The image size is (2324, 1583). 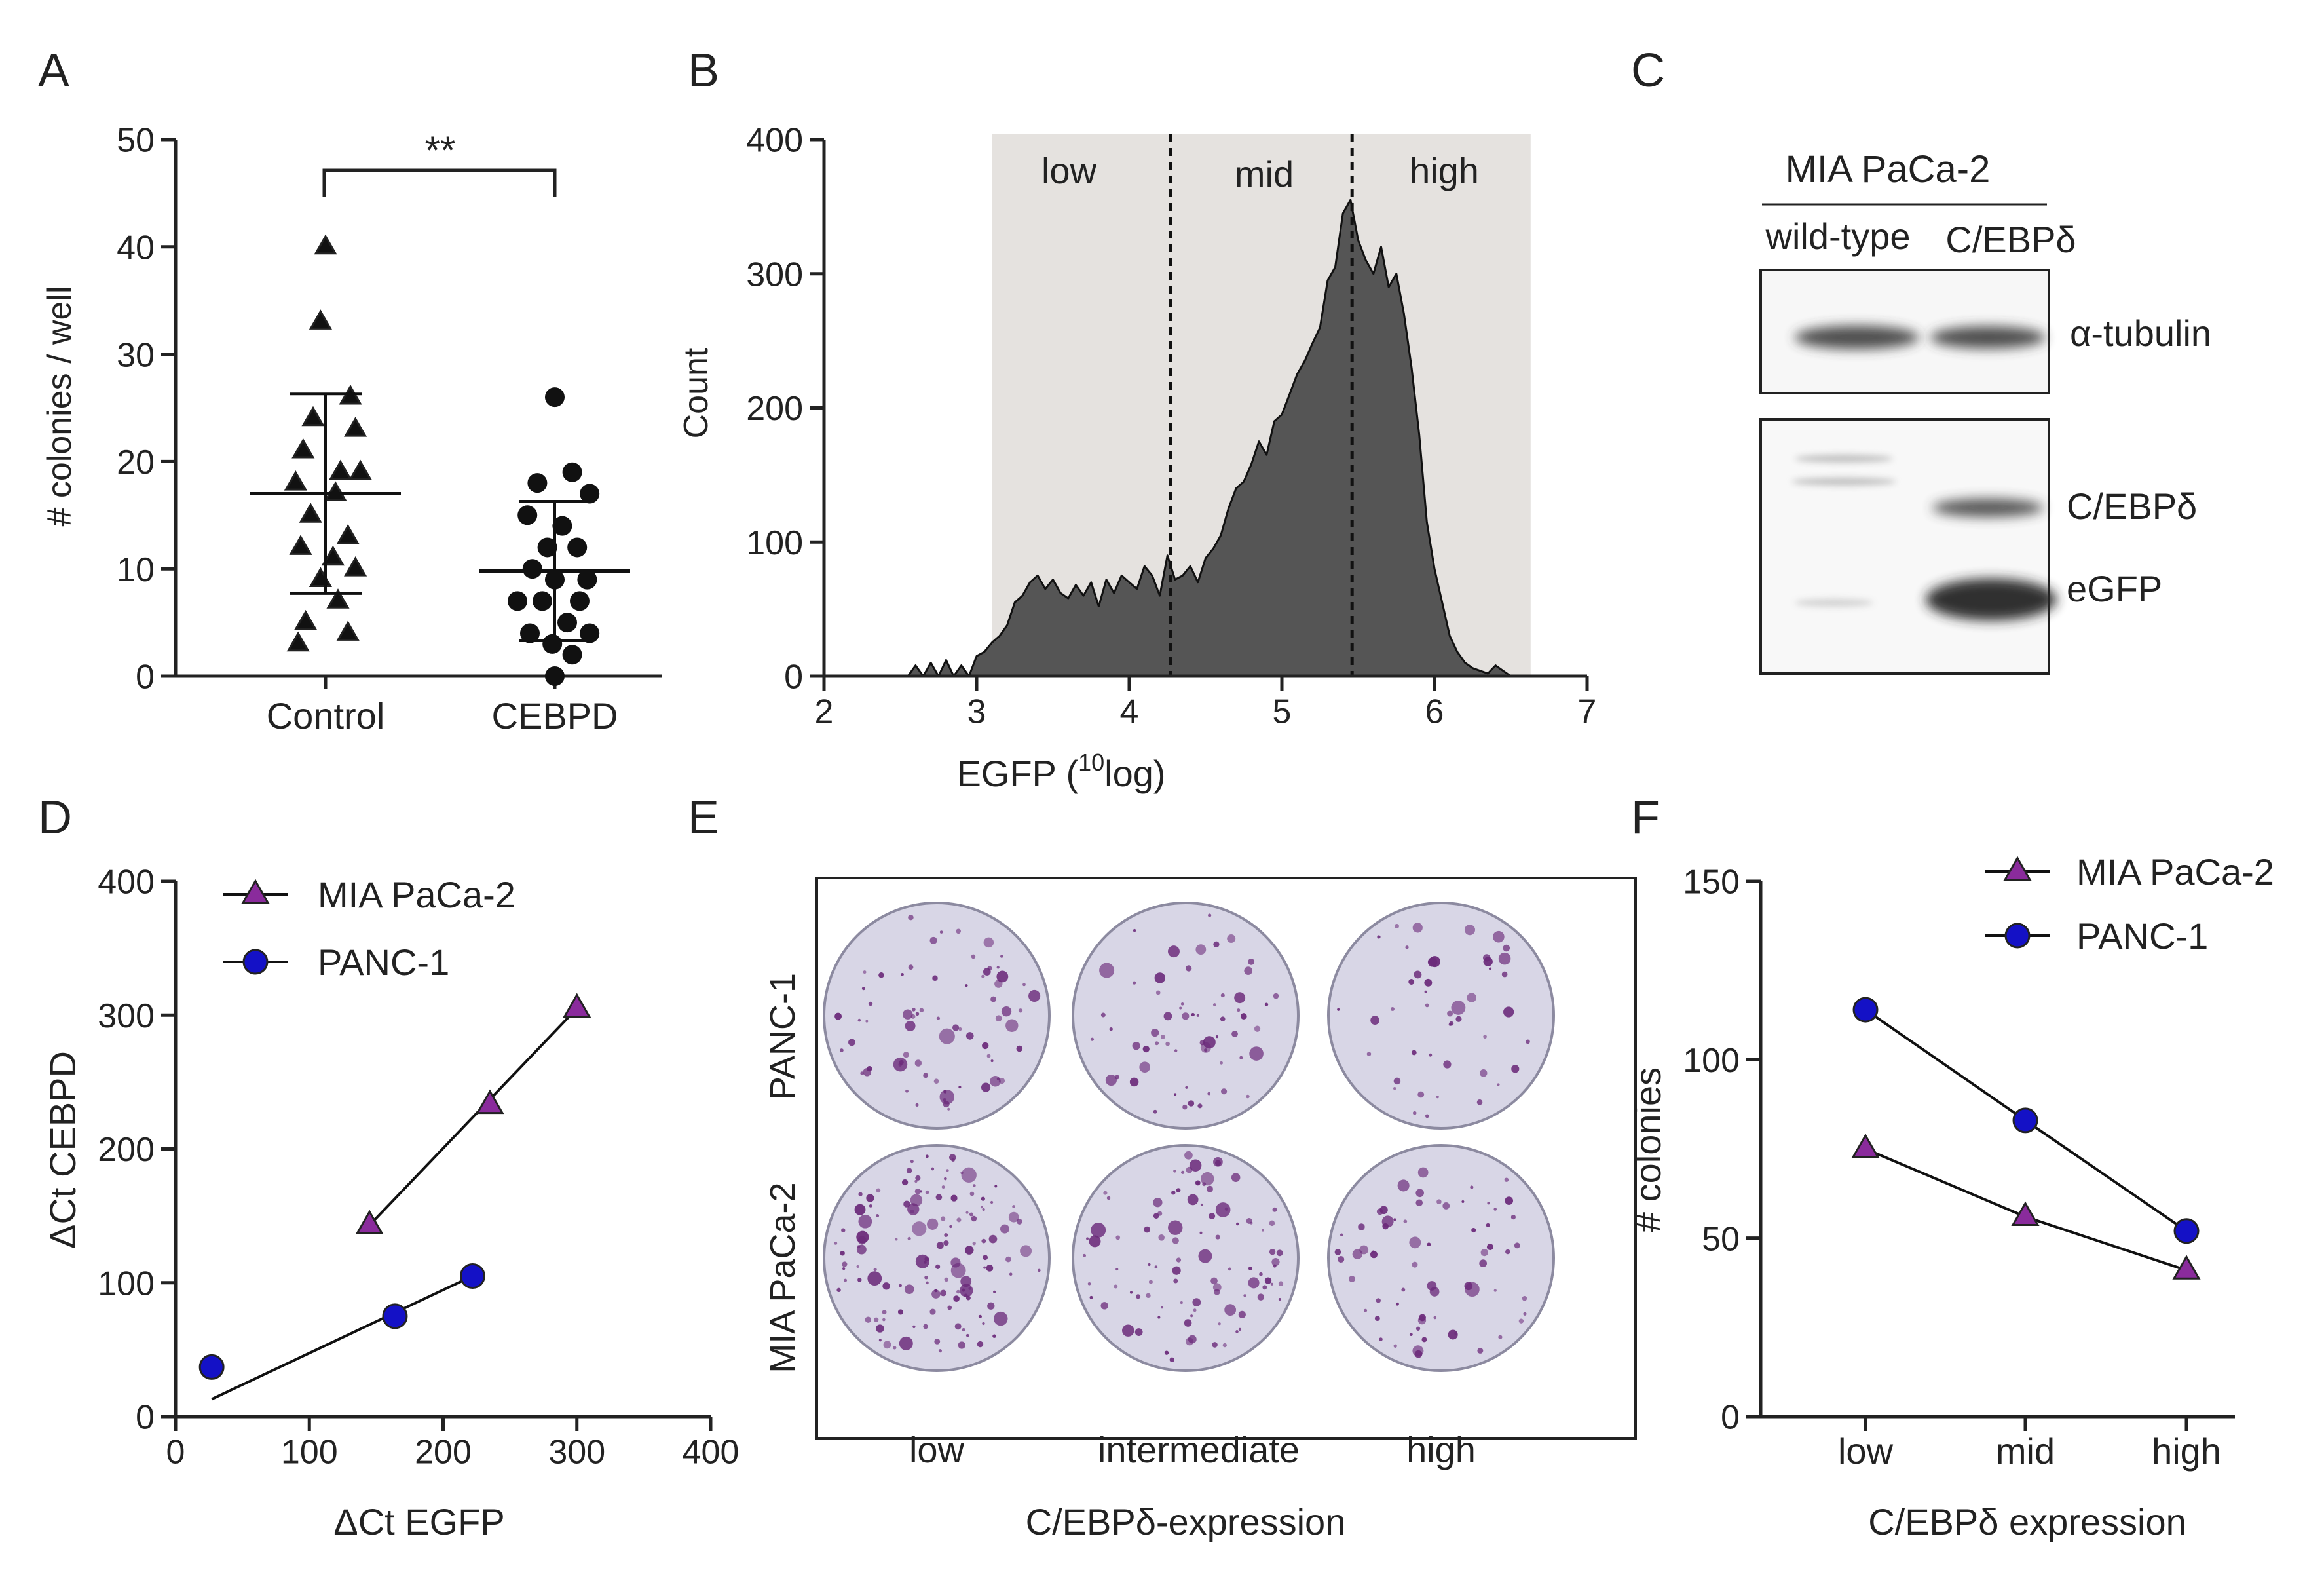 I want to click on panel-f-x-tick-label: mid, so click(x=2025, y=1451).